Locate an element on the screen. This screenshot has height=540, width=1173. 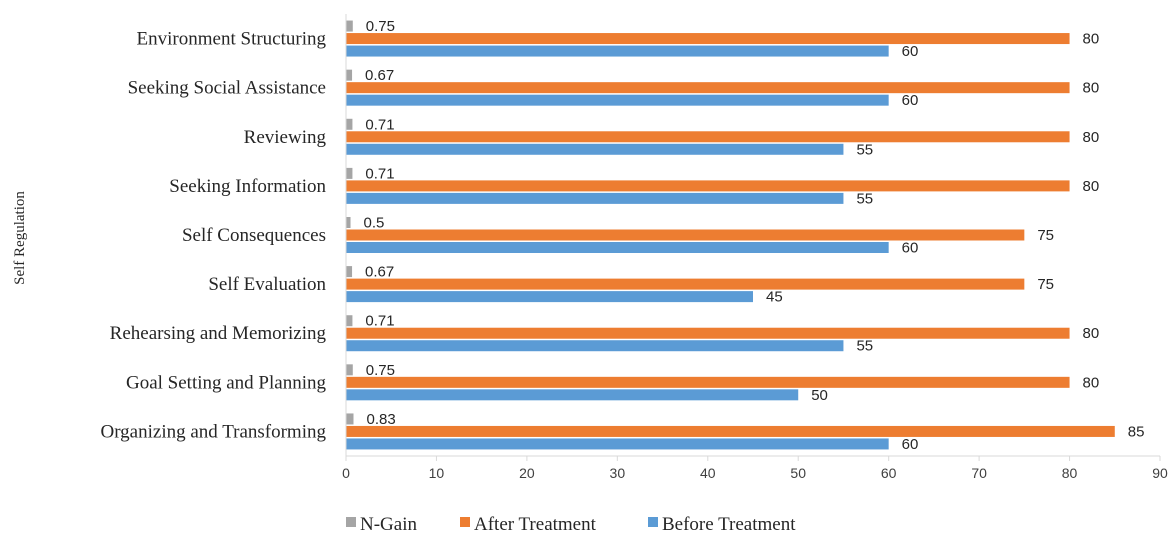
x-tick-label: 80 is located at coordinates (1070, 473).